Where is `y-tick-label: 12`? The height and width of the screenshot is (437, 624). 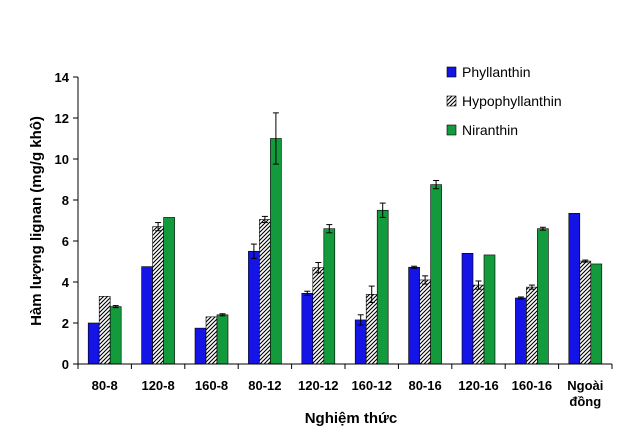 y-tick-label: 12 is located at coordinates (62, 118).